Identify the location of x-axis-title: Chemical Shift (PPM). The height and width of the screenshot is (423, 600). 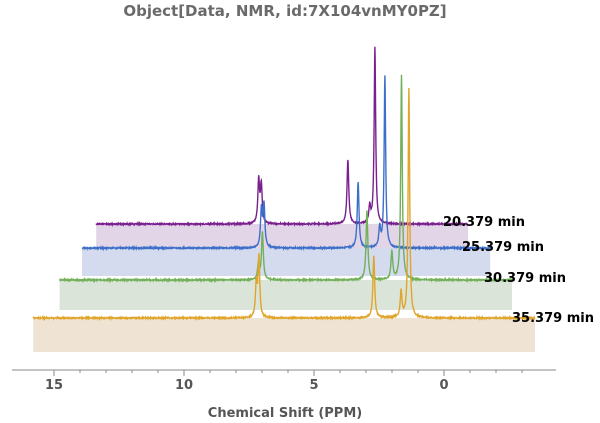
(285, 413).